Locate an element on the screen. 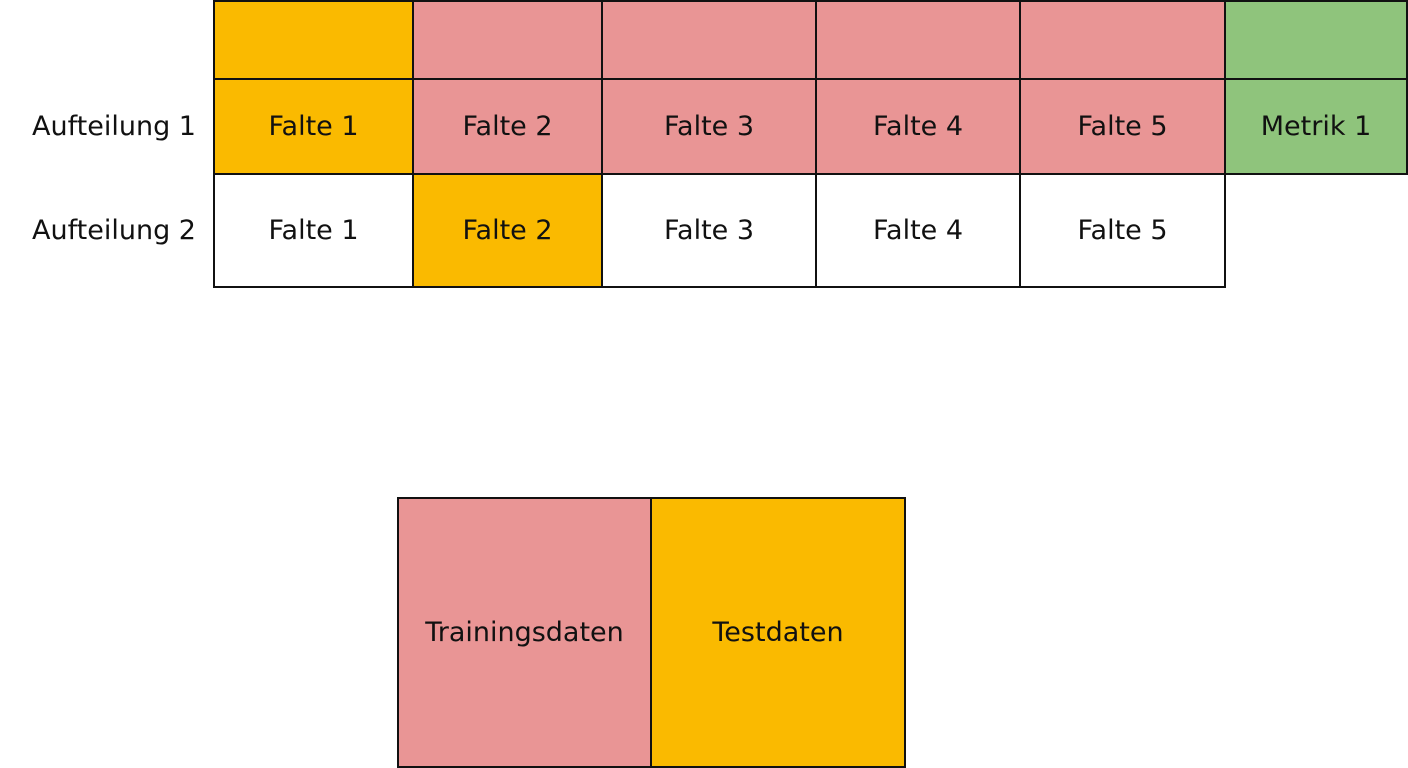 This screenshot has height=768, width=1408. legend-test-cell: Testdaten is located at coordinates (778, 632).